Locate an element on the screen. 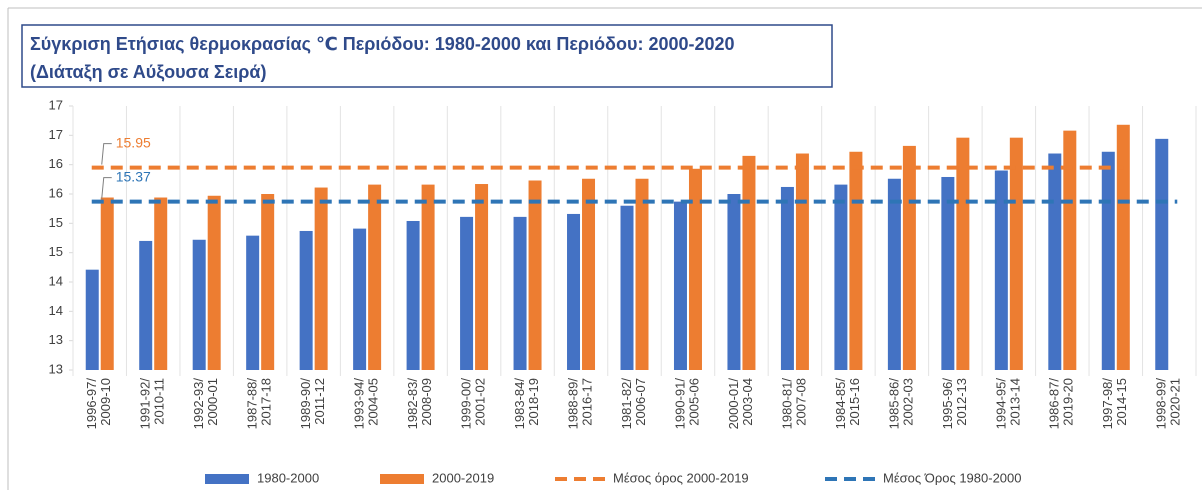 The width and height of the screenshot is (1202, 490). x-tick-label: 1987-88/ is located at coordinates (252, 404).